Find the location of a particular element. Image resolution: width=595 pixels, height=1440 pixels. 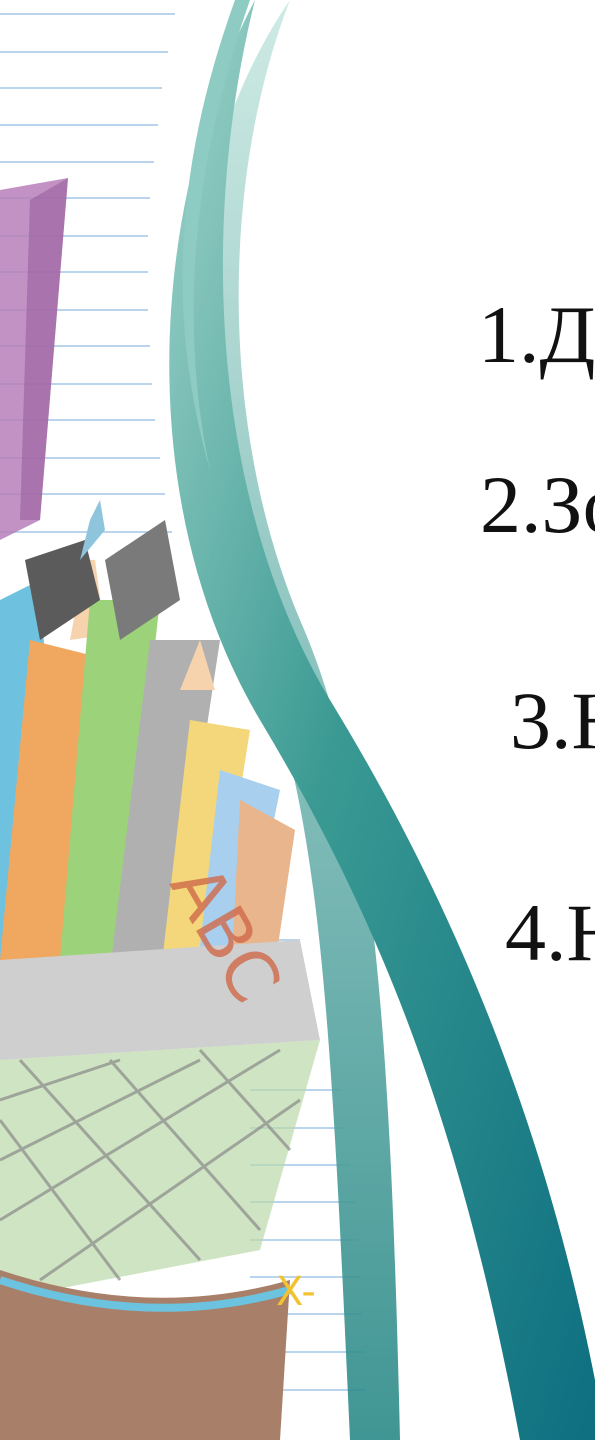

list-item: 4.Н is located at coordinates (550, 932).